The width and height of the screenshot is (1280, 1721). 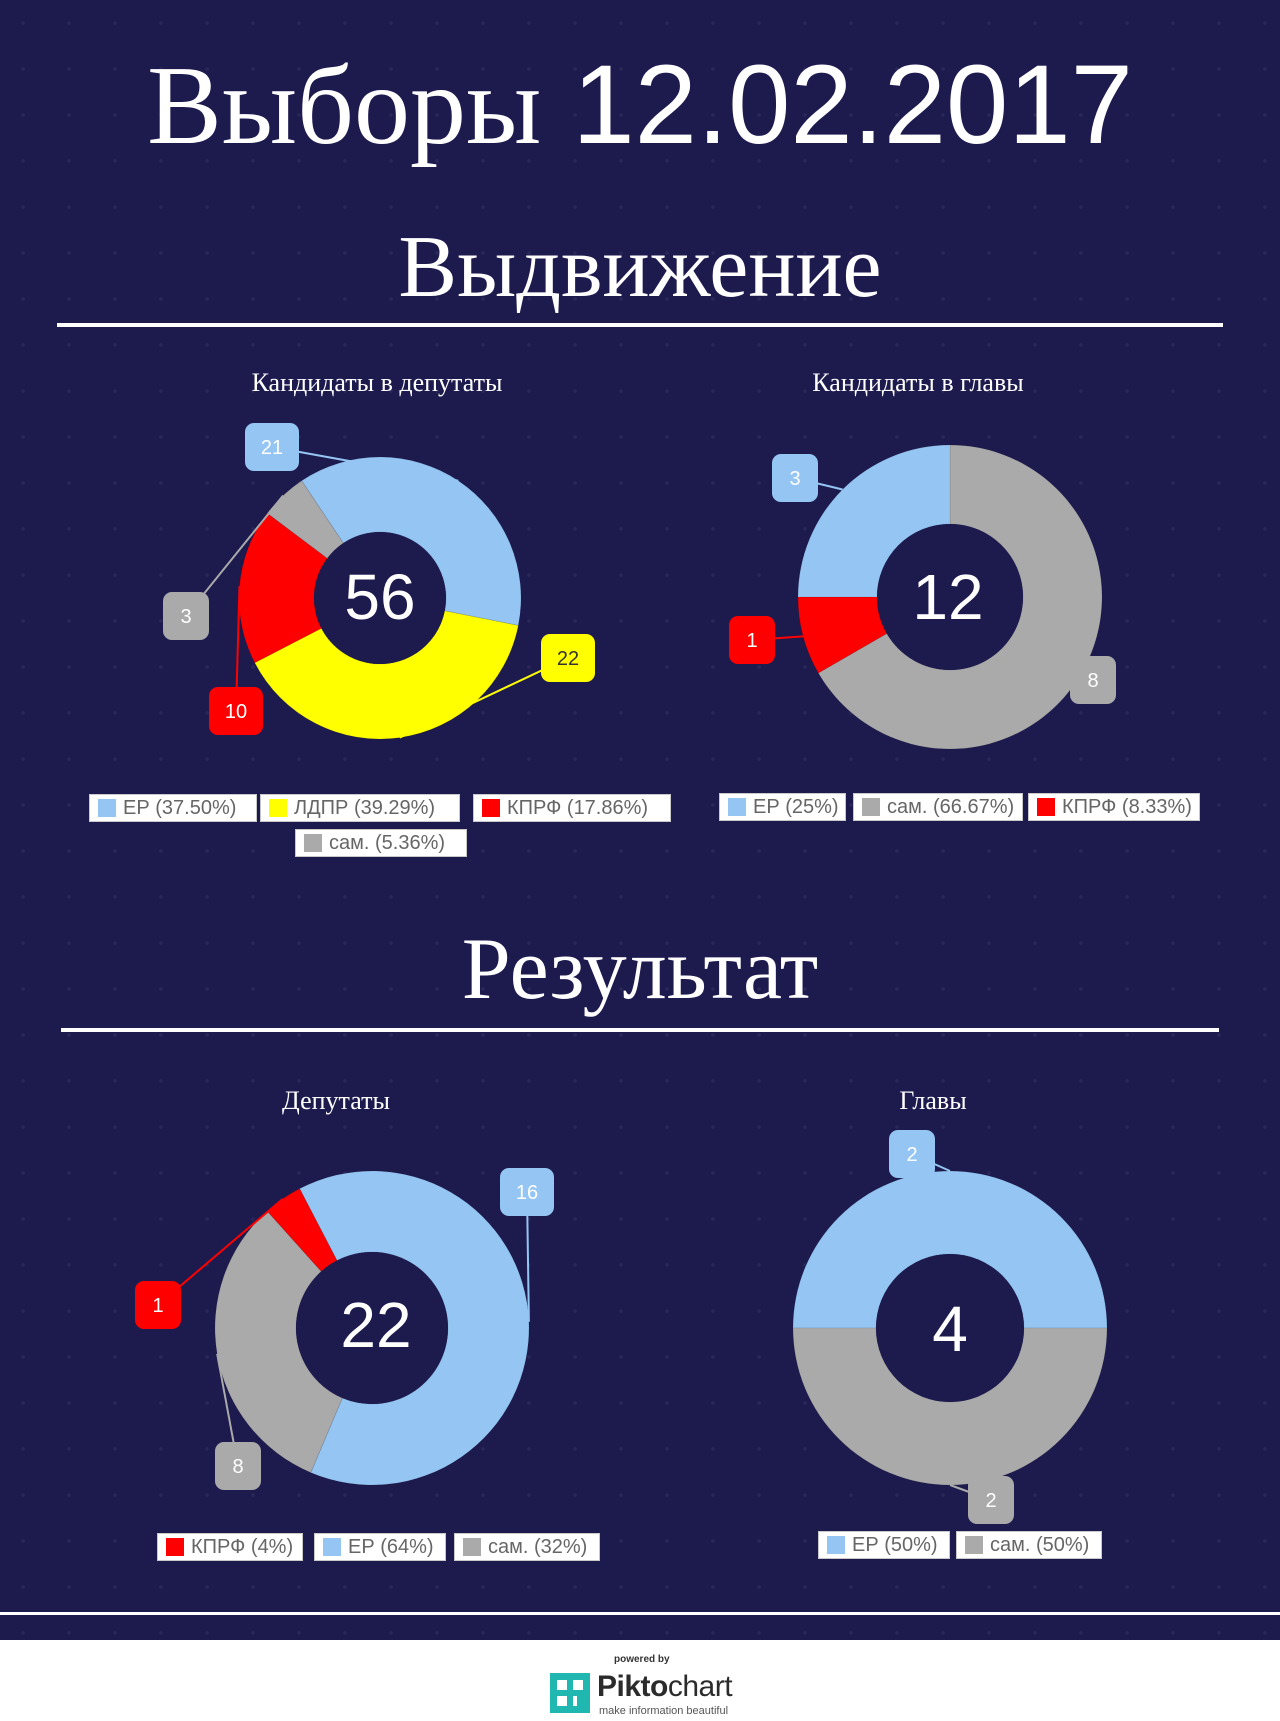 I want to click on center-total-heads: 4, so click(x=950, y=1329).